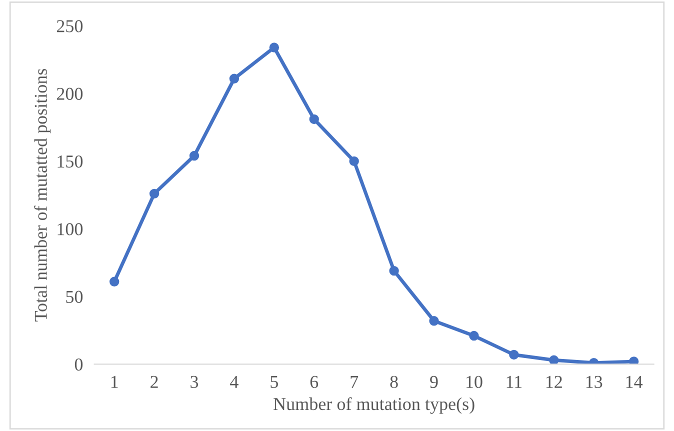  Describe the element at coordinates (69, 94) in the screenshot. I see `y-tick-label: 200` at that location.